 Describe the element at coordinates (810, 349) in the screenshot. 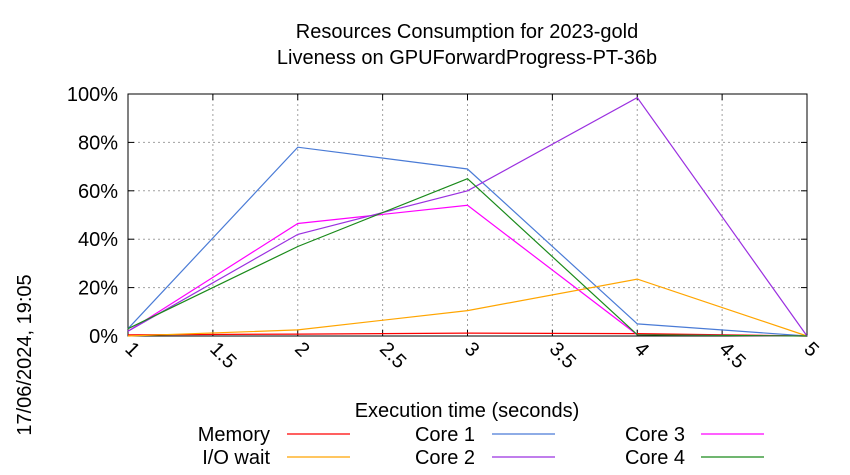

I see `x-tick-label: 5` at that location.